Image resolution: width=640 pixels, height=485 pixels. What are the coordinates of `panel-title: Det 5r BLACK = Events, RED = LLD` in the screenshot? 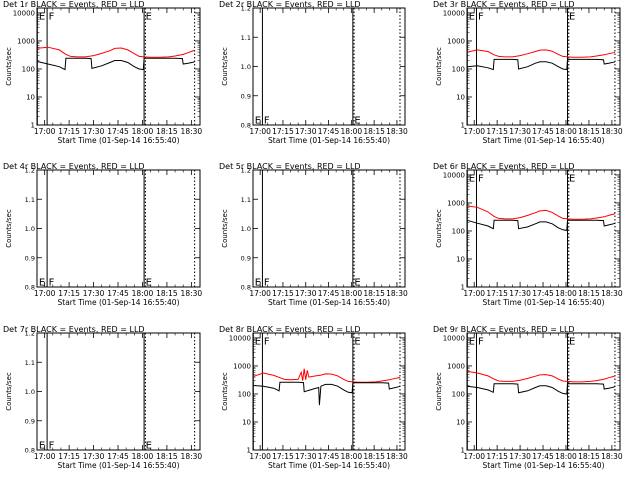 It's located at (290, 166).